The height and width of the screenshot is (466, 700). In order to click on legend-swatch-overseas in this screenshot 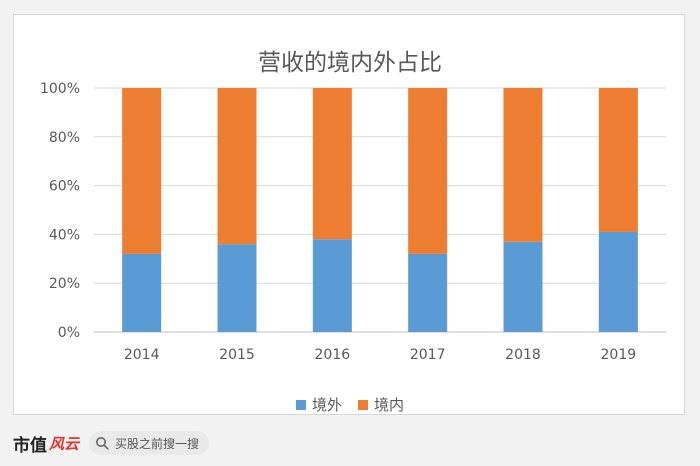, I will do `click(300, 404)`.